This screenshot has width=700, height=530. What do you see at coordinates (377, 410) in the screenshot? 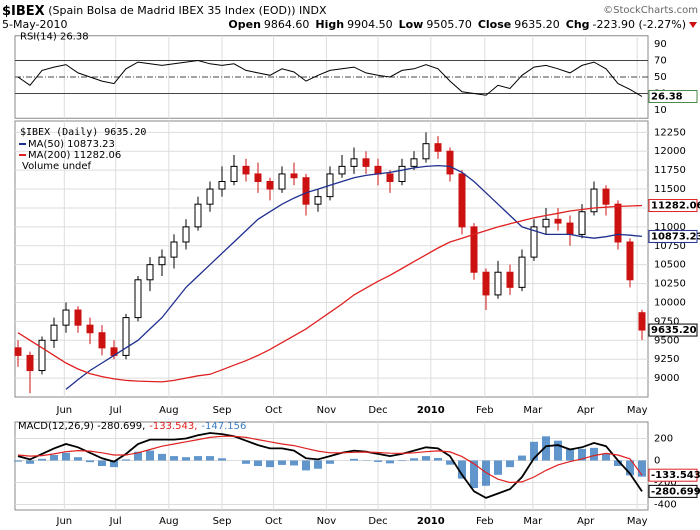
I see `x-tick-label: Dec` at bounding box center [377, 410].